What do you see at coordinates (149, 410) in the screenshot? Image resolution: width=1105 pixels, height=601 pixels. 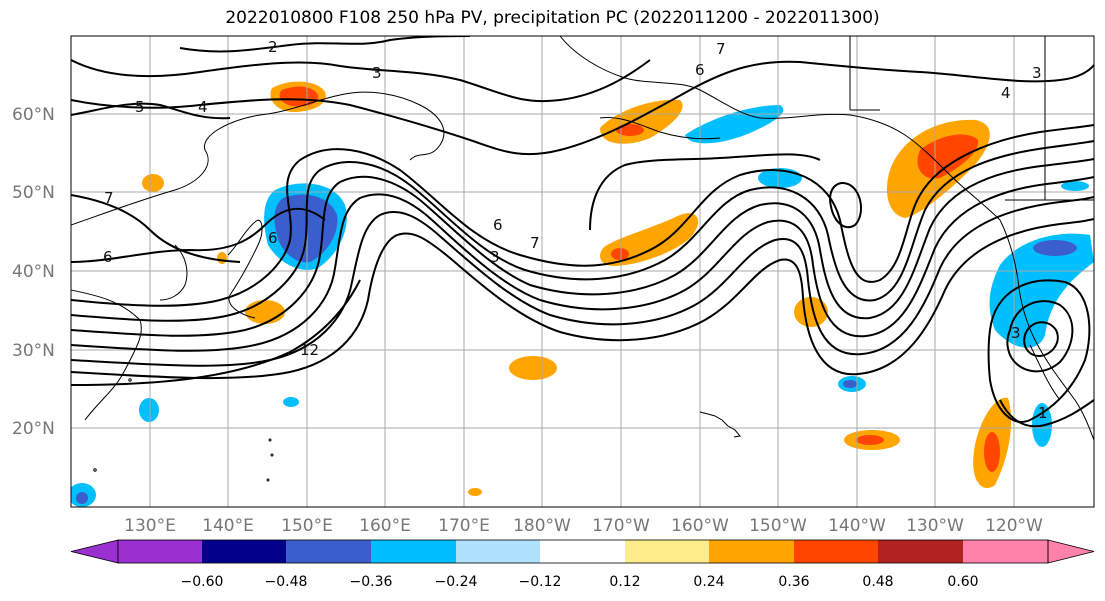 I see `precip-neg-tropic-west` at bounding box center [149, 410].